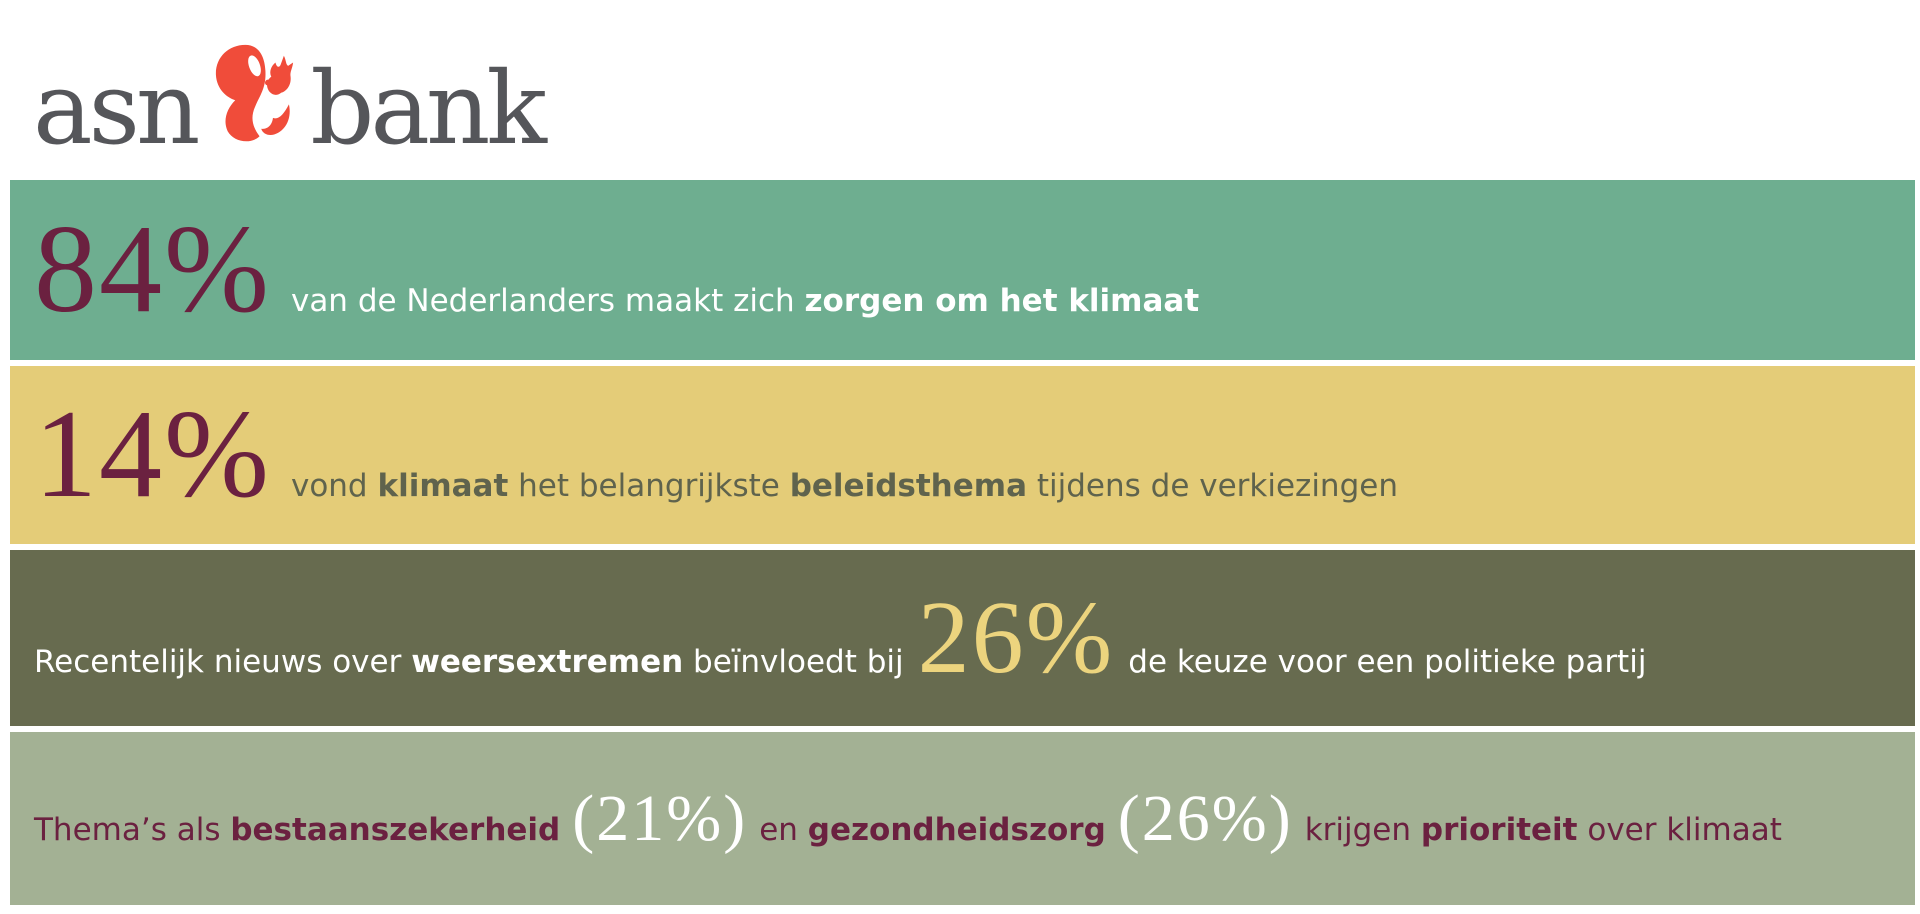 The height and width of the screenshot is (914, 1920). What do you see at coordinates (241, 93) in the screenshot?
I see `squirrel-tail` at bounding box center [241, 93].